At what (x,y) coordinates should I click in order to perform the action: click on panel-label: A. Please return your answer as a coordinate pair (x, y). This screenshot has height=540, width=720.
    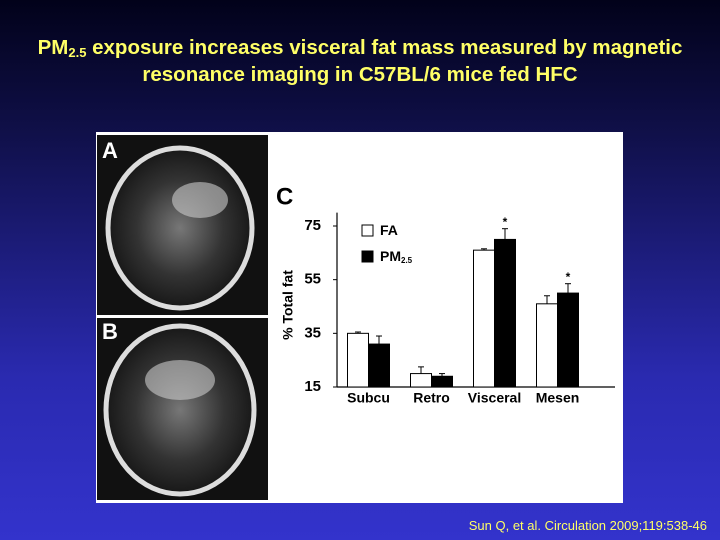
    Looking at the image, I should click on (110, 150).